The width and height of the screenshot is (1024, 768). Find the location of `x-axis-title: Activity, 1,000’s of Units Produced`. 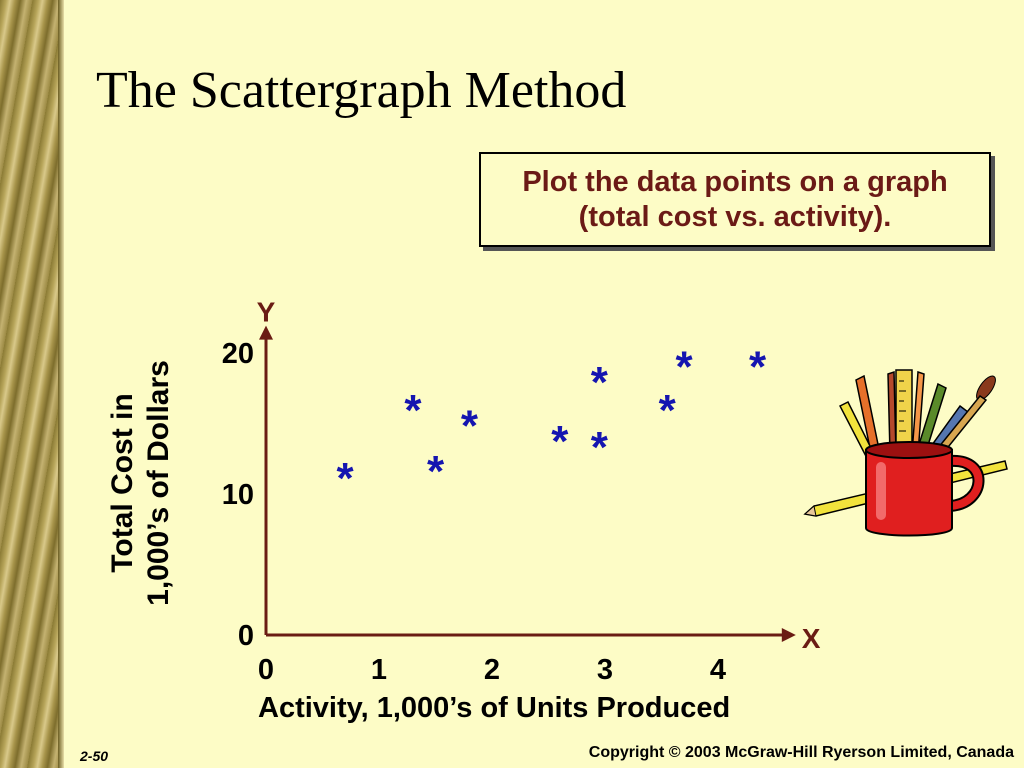

x-axis-title: Activity, 1,000’s of Units Produced is located at coordinates (494, 708).